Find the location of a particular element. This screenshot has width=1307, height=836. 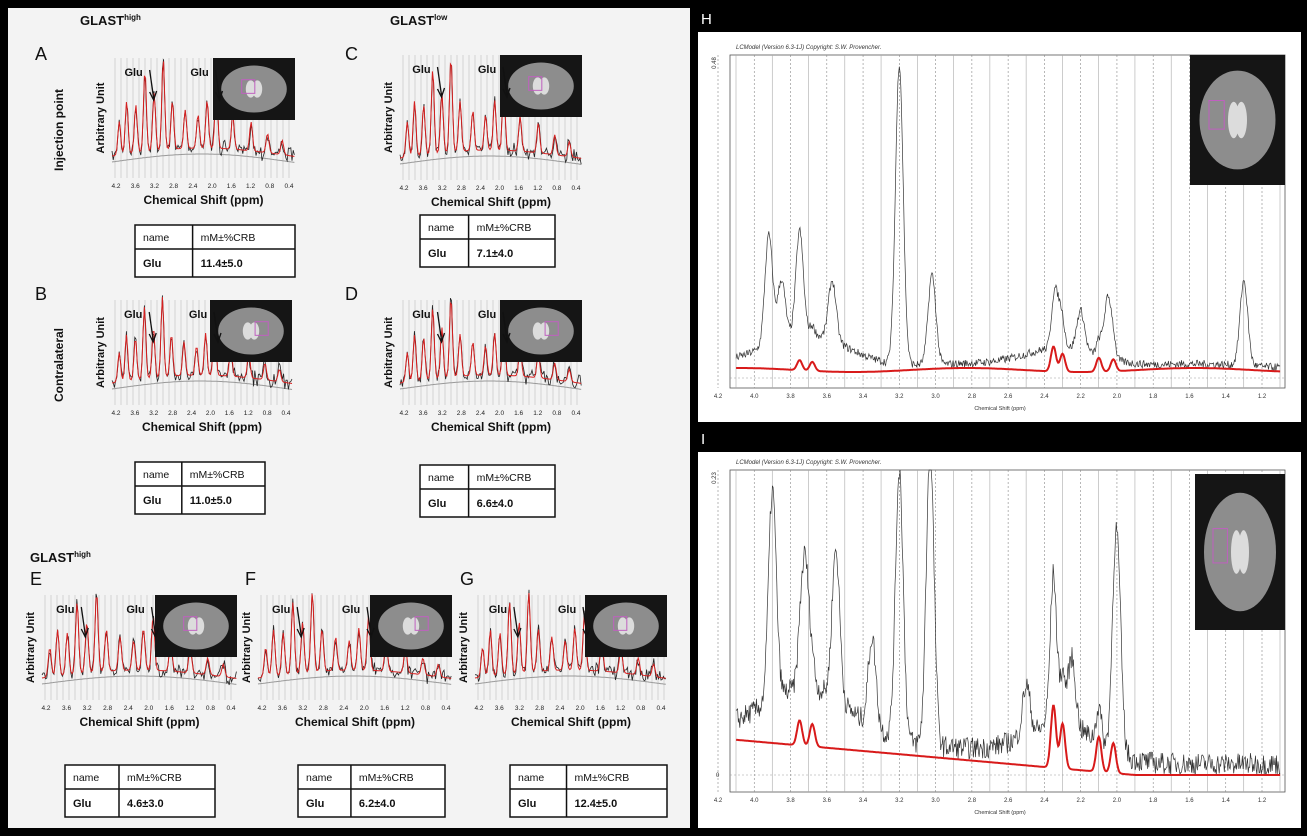

group-title-sup: low is located at coordinates (441, 17).